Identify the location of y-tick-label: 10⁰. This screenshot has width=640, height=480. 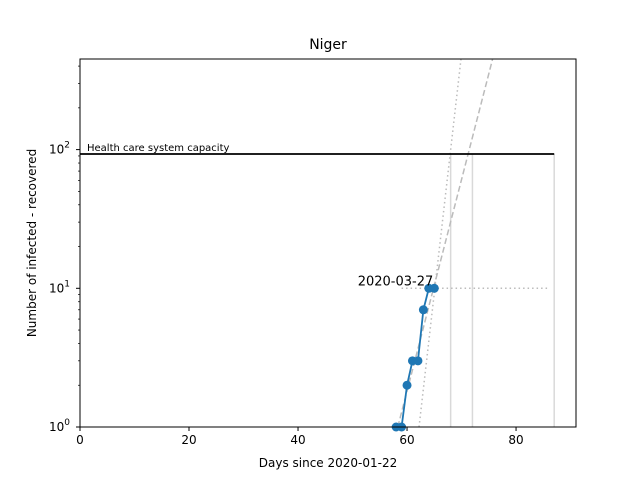
(59, 426).